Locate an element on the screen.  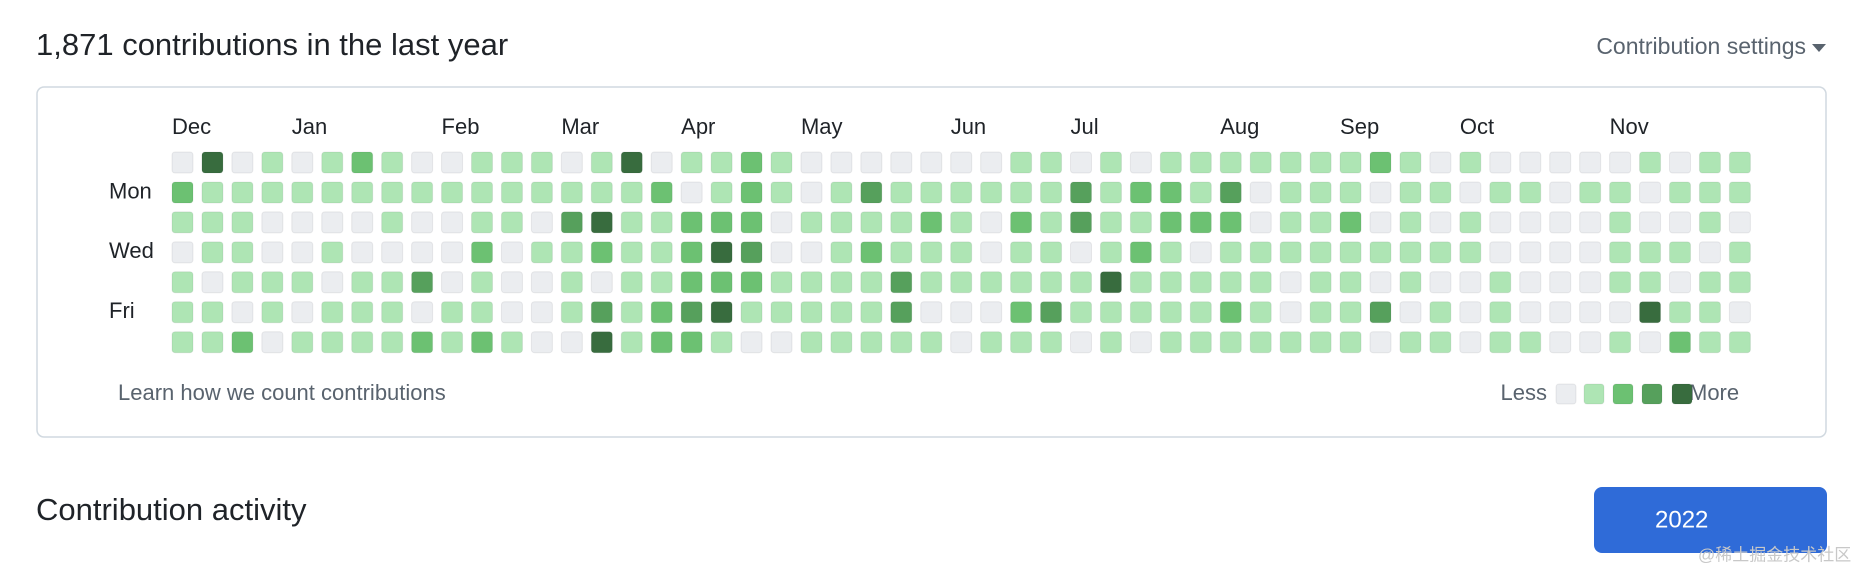
settings-menu: Contribution settings is located at coordinates (1701, 46).